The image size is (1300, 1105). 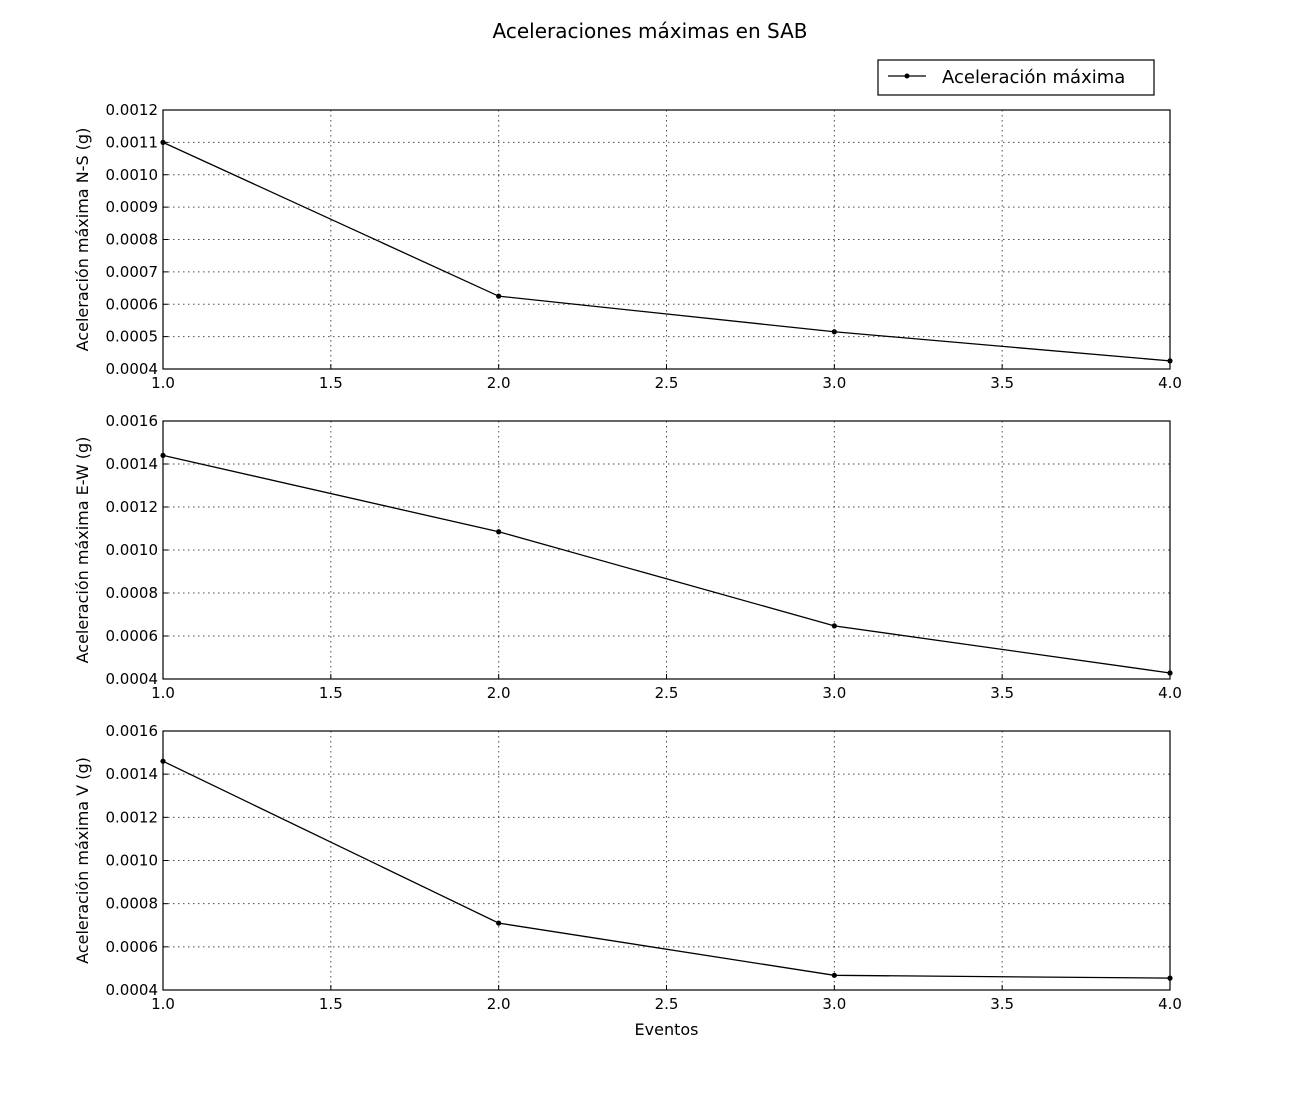 I want to click on legend-entry-label: Aceleración máxima, so click(x=1033, y=77).